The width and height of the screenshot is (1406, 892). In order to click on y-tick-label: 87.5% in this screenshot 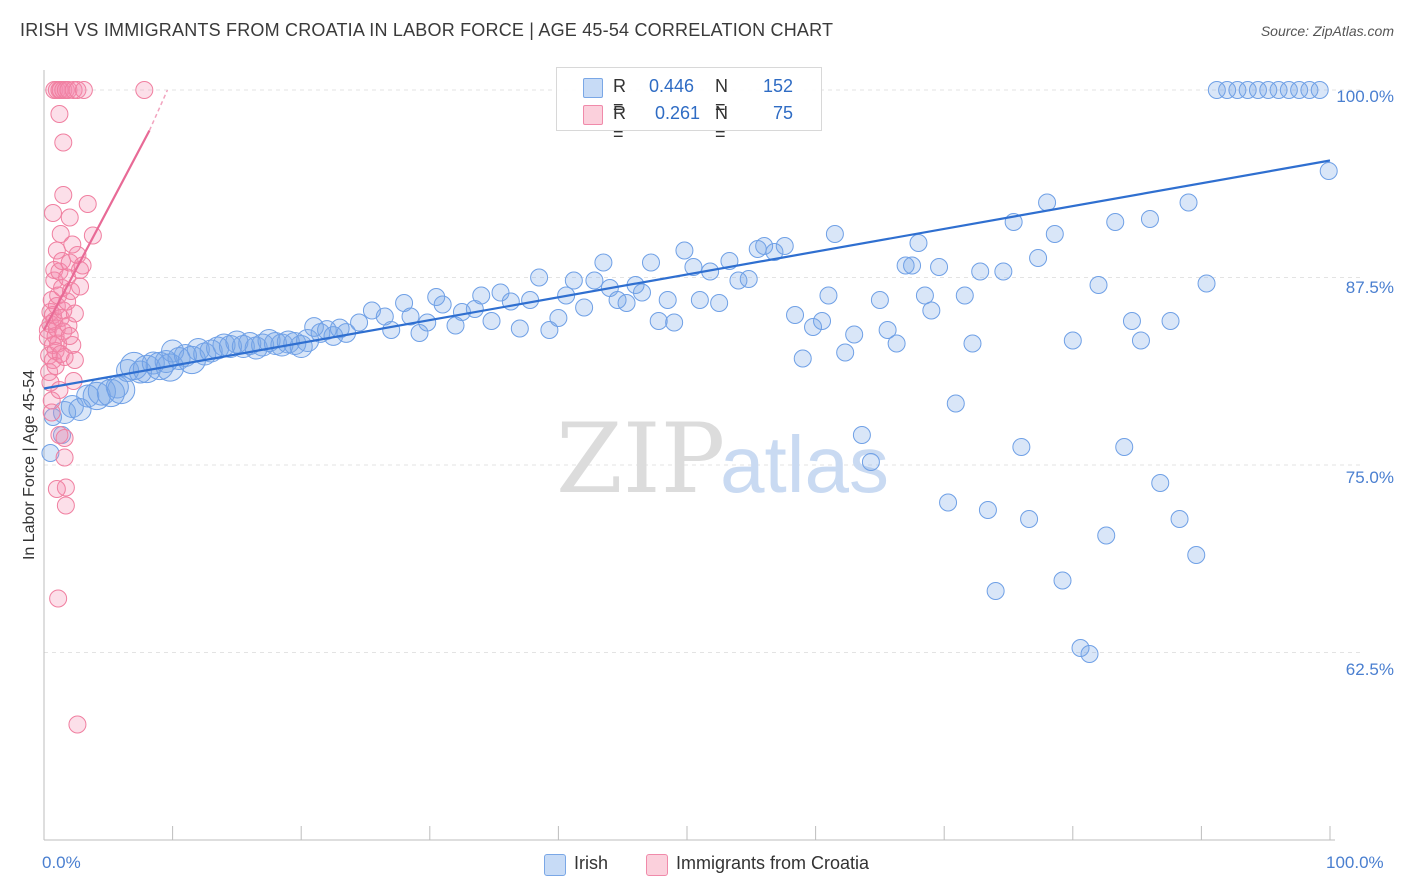, I will do `click(1369, 287)`.